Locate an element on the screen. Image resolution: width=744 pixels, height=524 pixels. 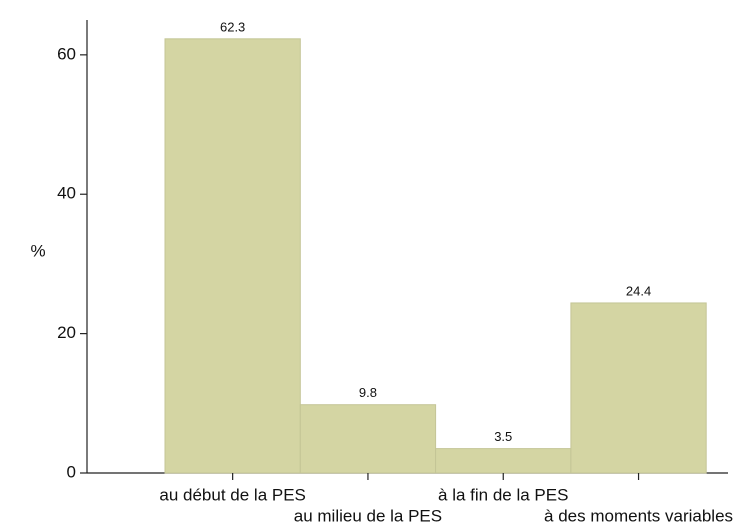
value-label: 24.4 is located at coordinates (638, 290).